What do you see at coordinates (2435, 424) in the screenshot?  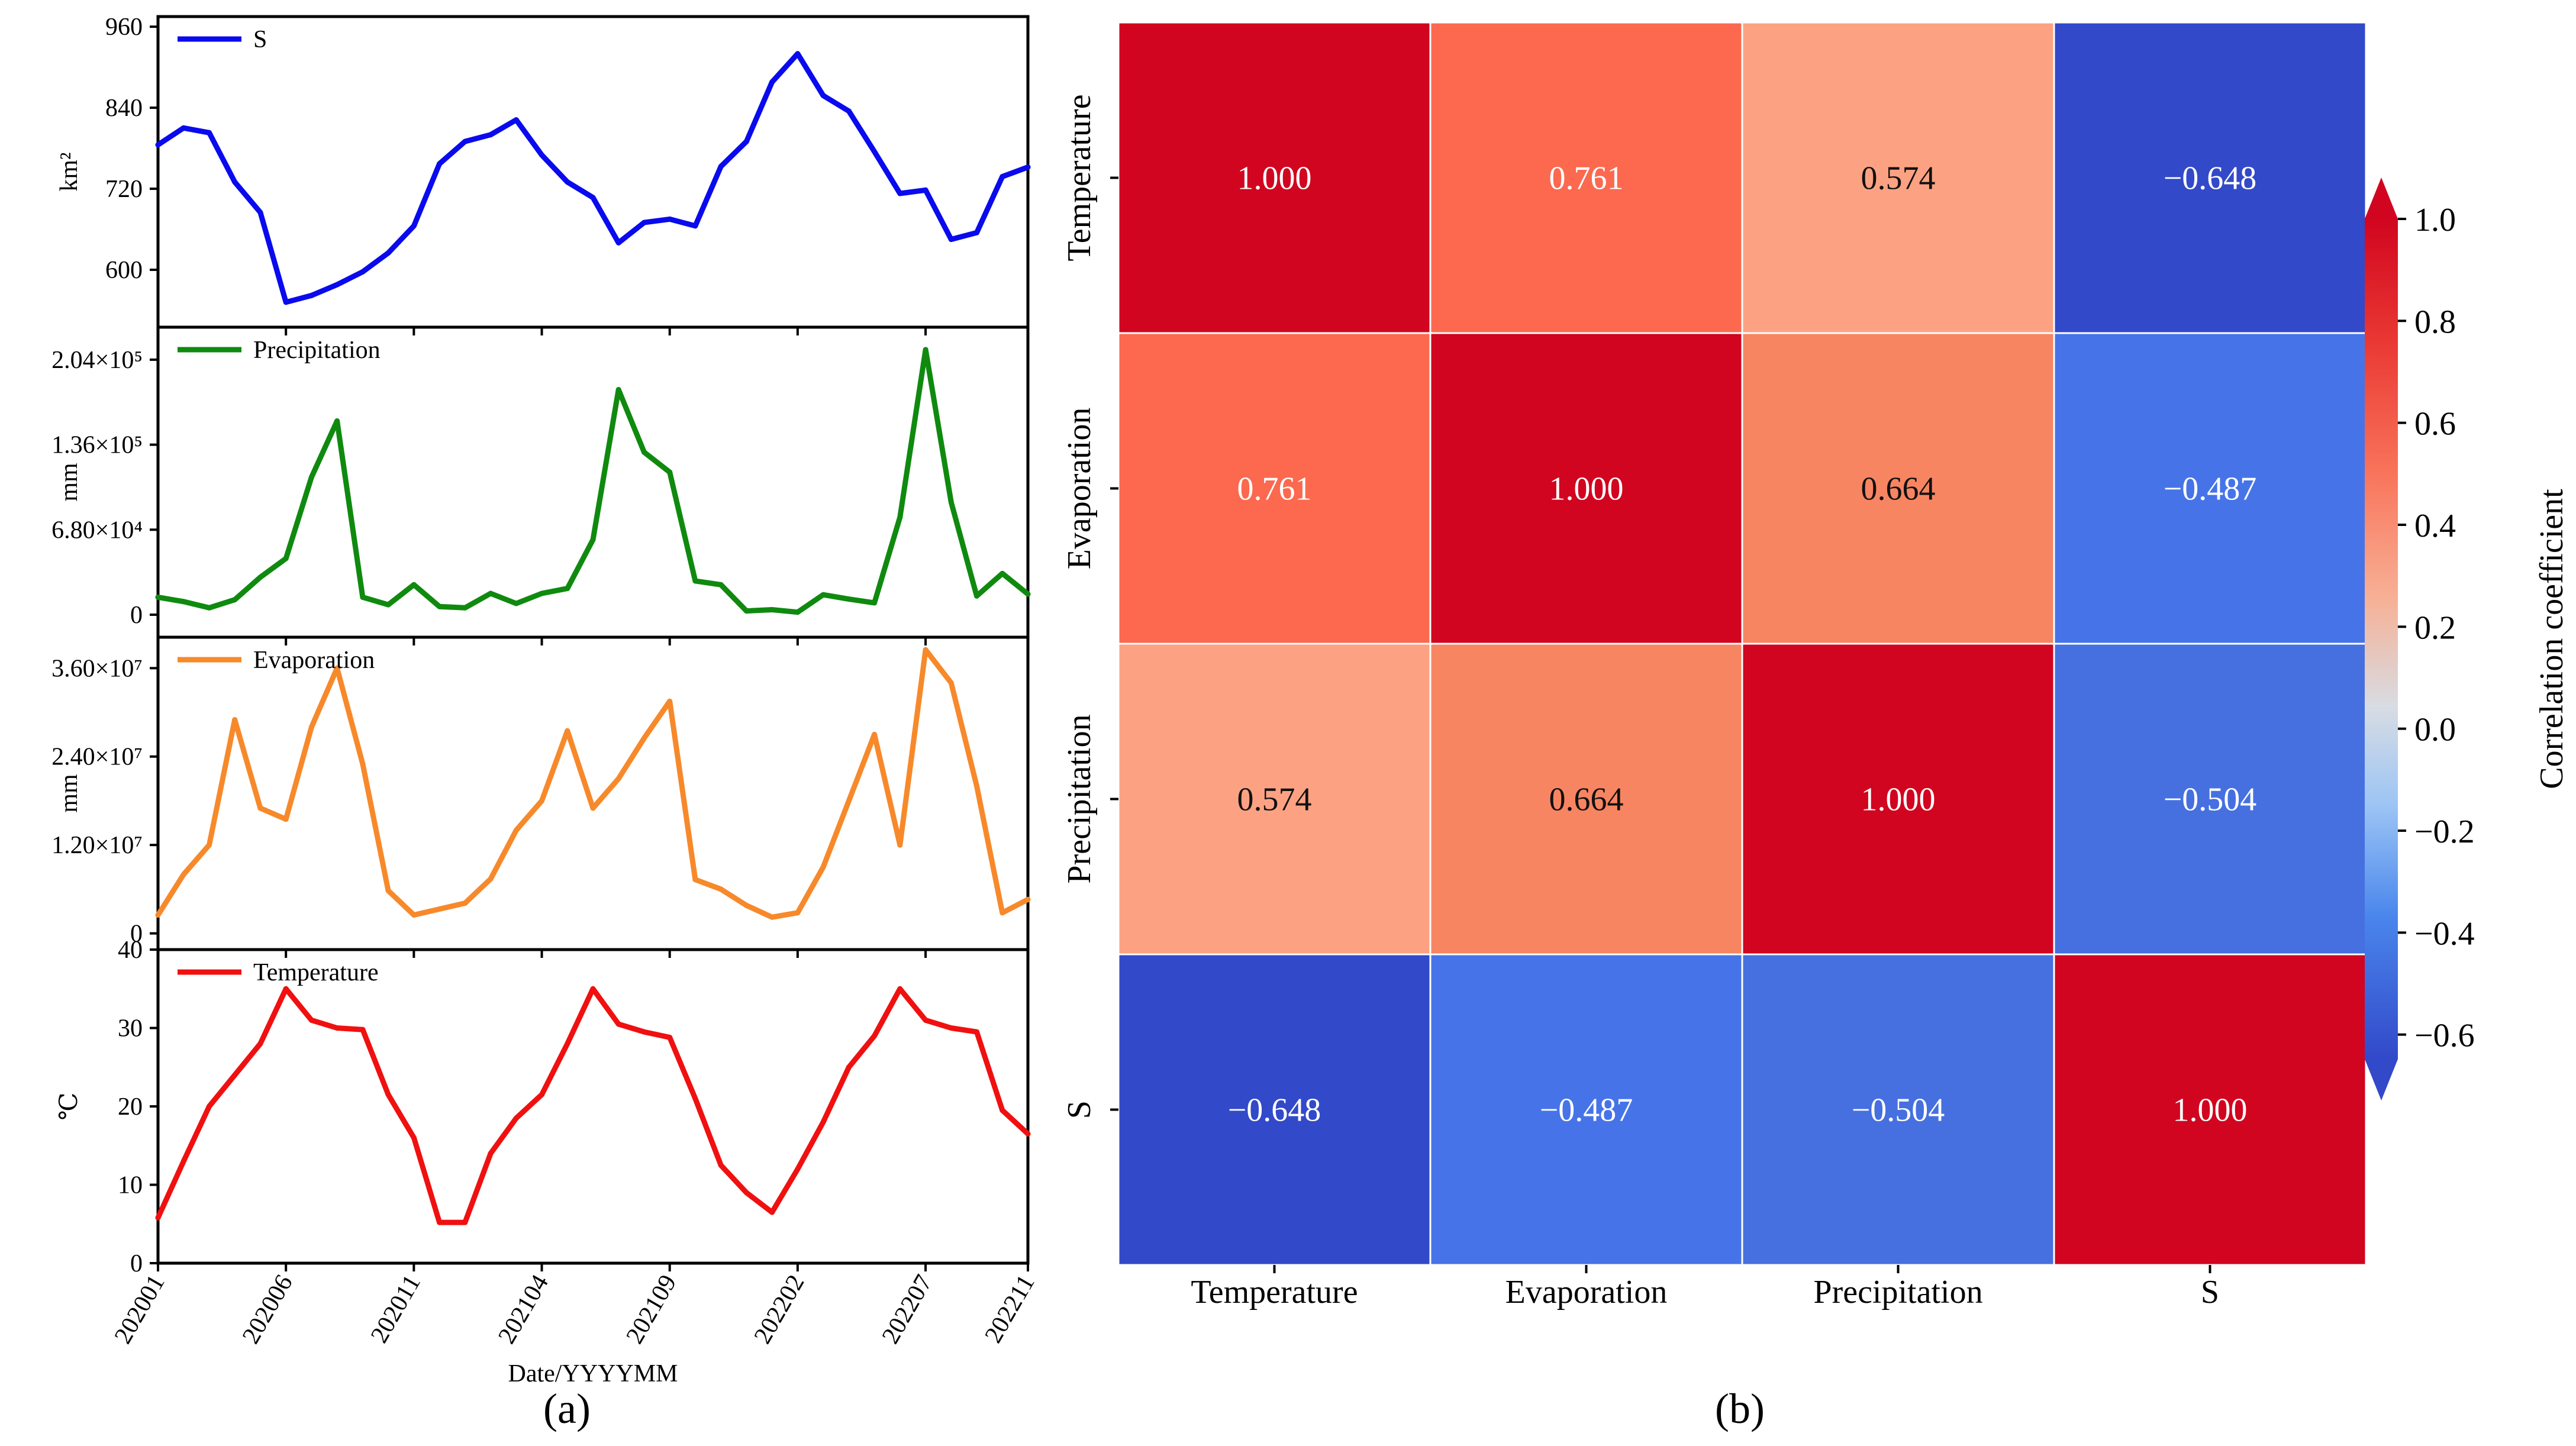 I see `colorbar-tick-label: 0.6` at bounding box center [2435, 424].